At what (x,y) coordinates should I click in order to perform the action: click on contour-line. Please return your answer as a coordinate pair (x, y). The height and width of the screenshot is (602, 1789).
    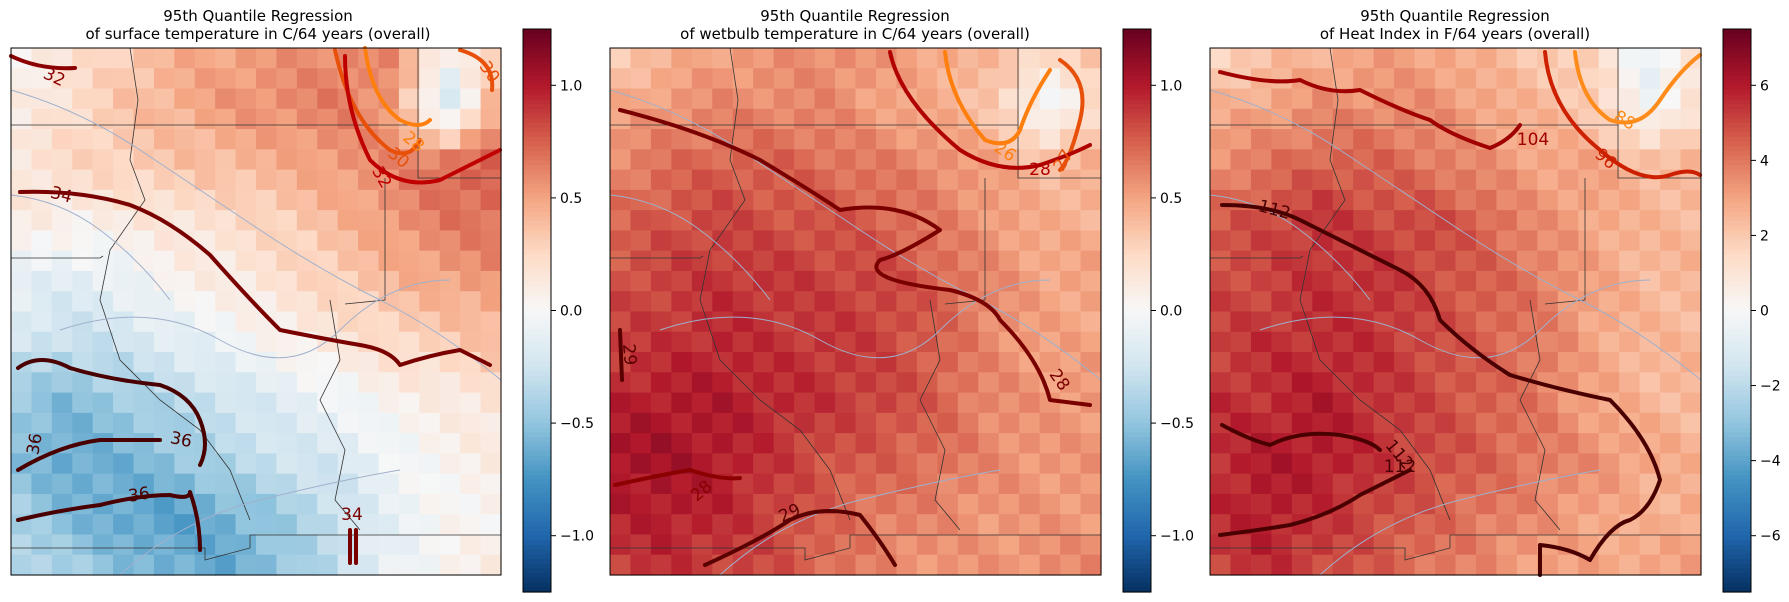
    Looking at the image, I should click on (997, 98).